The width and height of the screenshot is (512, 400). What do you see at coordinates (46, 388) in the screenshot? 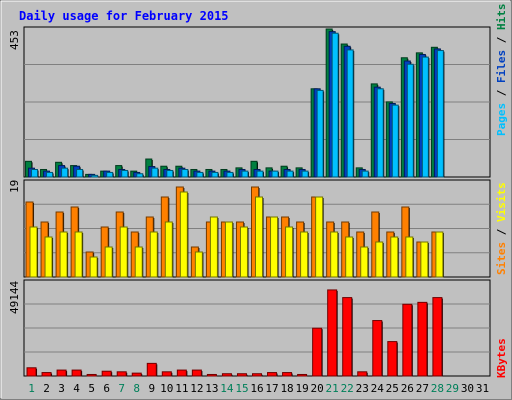
I see `x-label-2: 2` at bounding box center [46, 388].